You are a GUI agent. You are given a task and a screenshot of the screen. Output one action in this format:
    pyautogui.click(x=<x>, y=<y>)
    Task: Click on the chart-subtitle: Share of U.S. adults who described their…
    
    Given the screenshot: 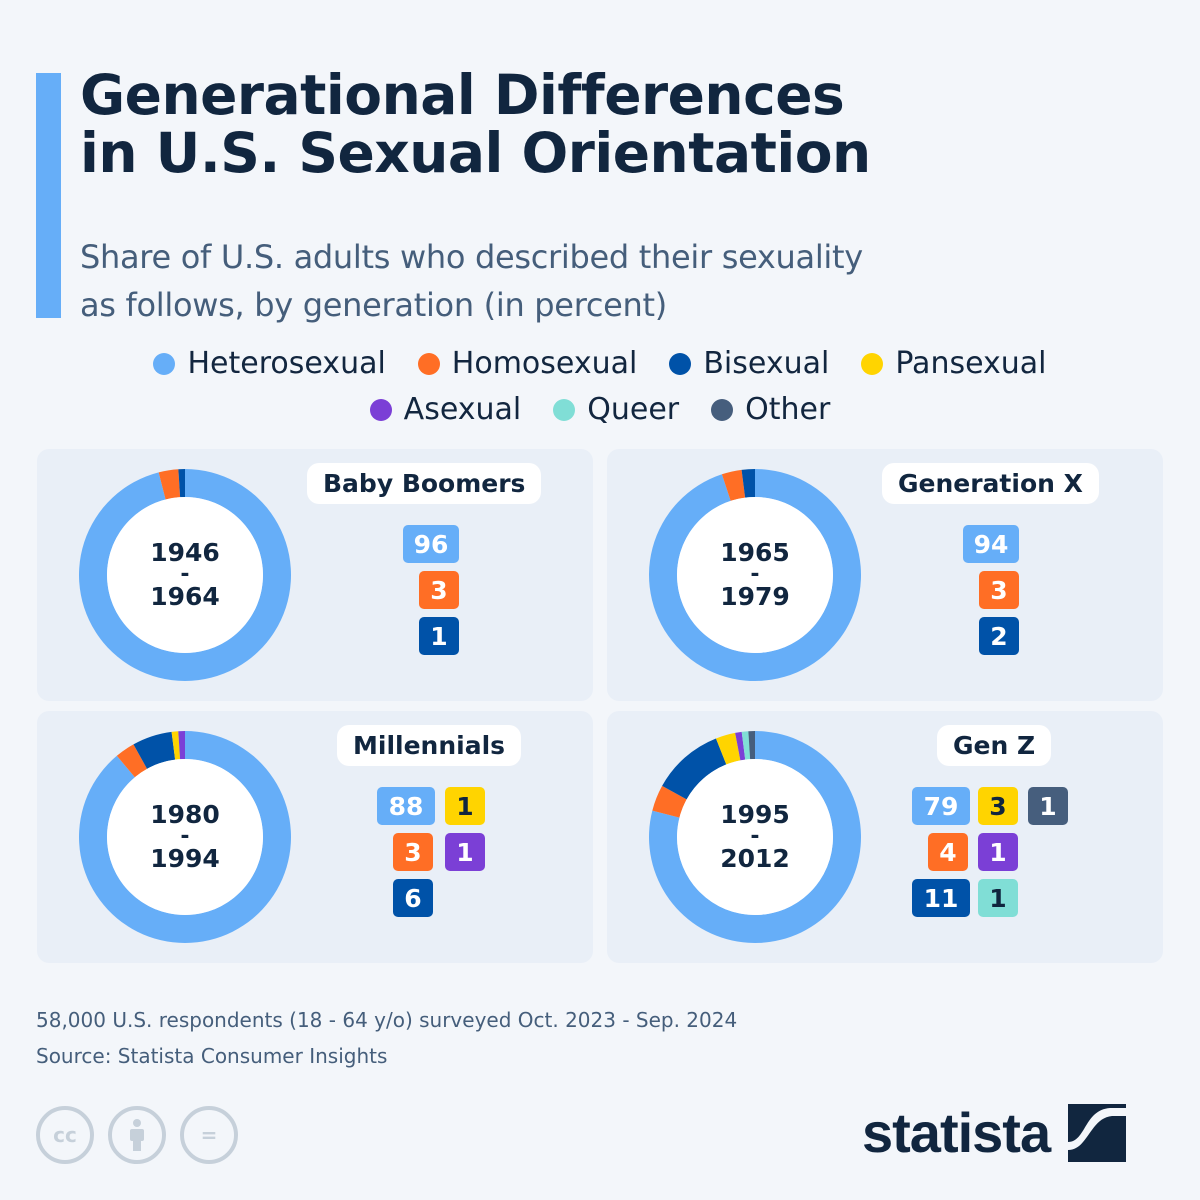 What is the action you would take?
    pyautogui.click(x=471, y=281)
    